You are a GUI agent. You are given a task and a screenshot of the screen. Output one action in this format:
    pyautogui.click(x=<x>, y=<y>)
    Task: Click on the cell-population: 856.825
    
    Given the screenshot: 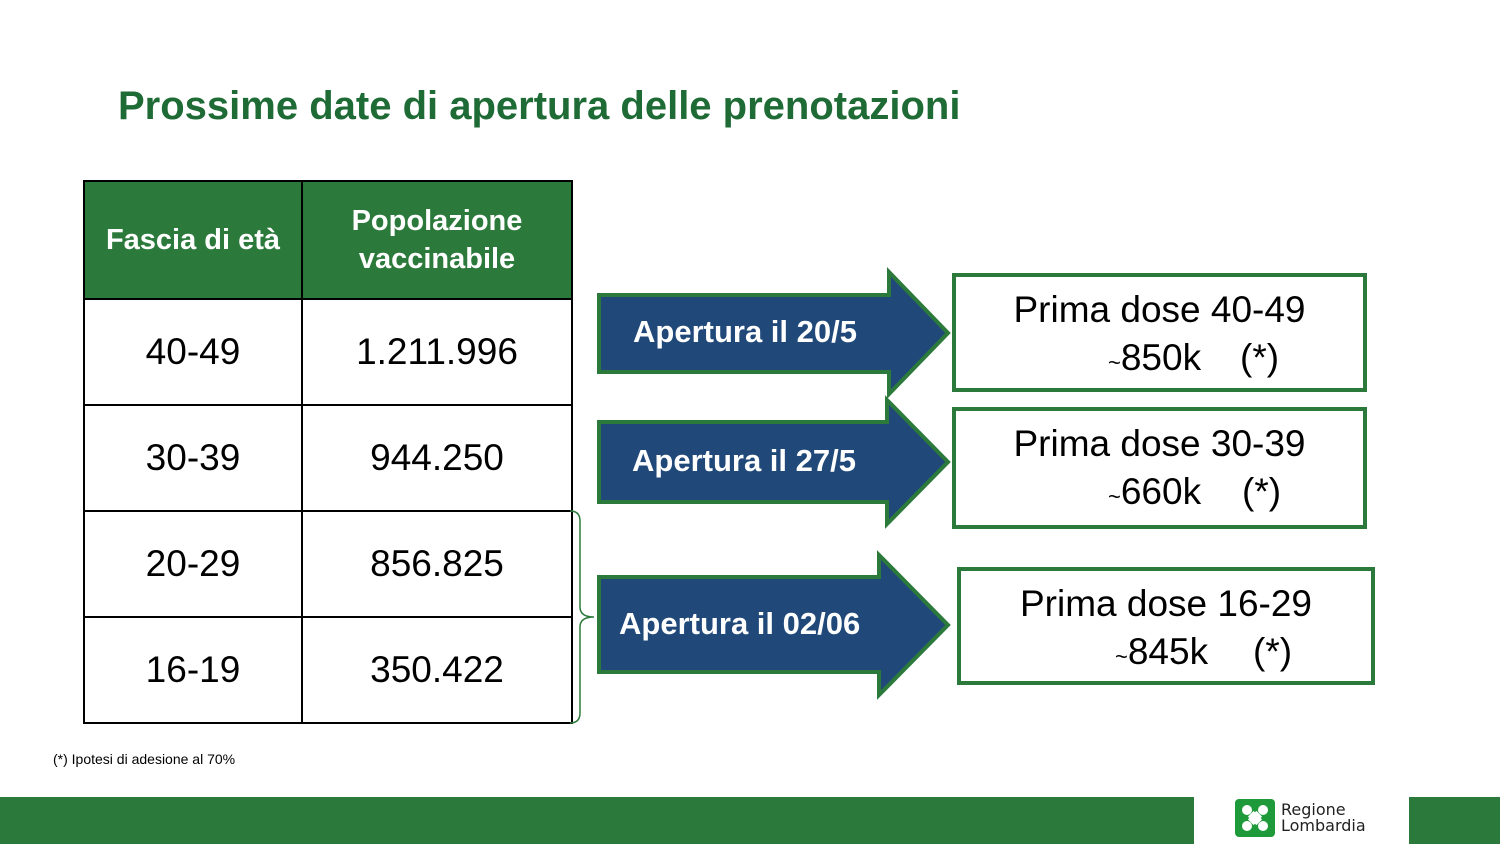 What is the action you would take?
    pyautogui.click(x=437, y=564)
    